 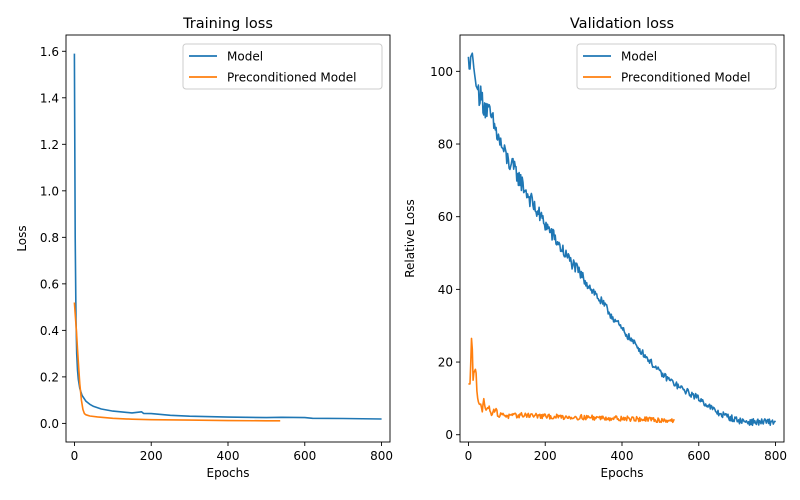 What do you see at coordinates (49, 424) in the screenshot?
I see `y-tick-label: 0.0` at bounding box center [49, 424].